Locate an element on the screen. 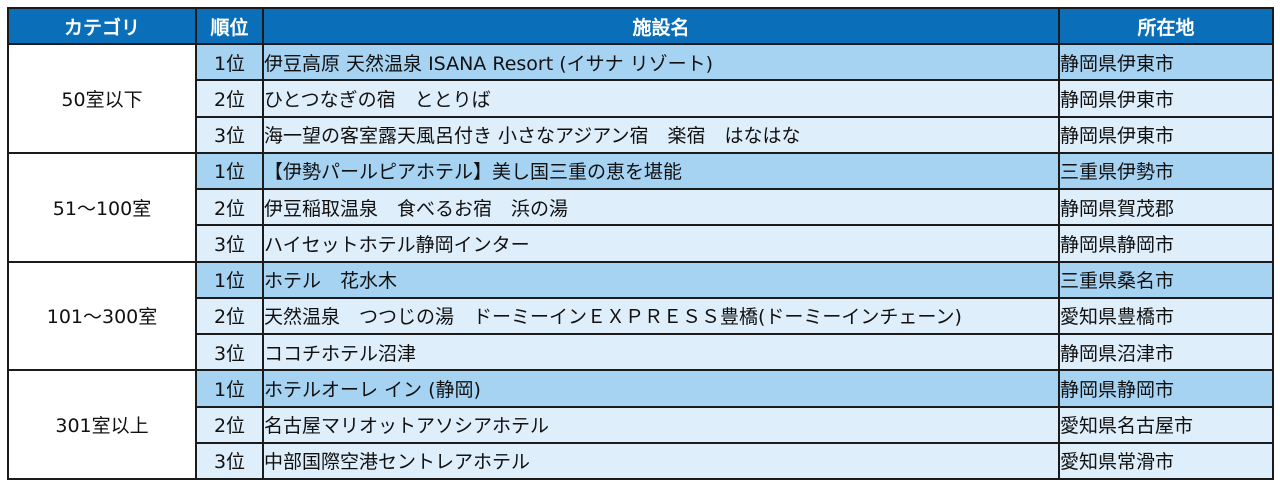 The image size is (1280, 486). location-cell: 愛知県豊橋市 is located at coordinates (1166, 316).